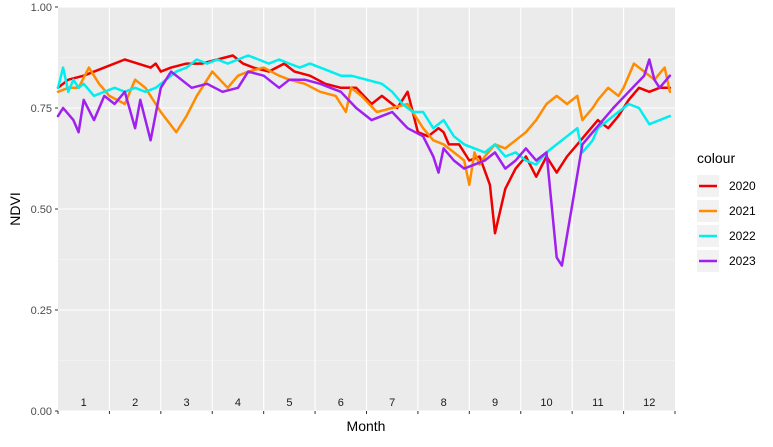 This screenshot has width=773, height=447. I want to click on month-label: 5, so click(289, 403).